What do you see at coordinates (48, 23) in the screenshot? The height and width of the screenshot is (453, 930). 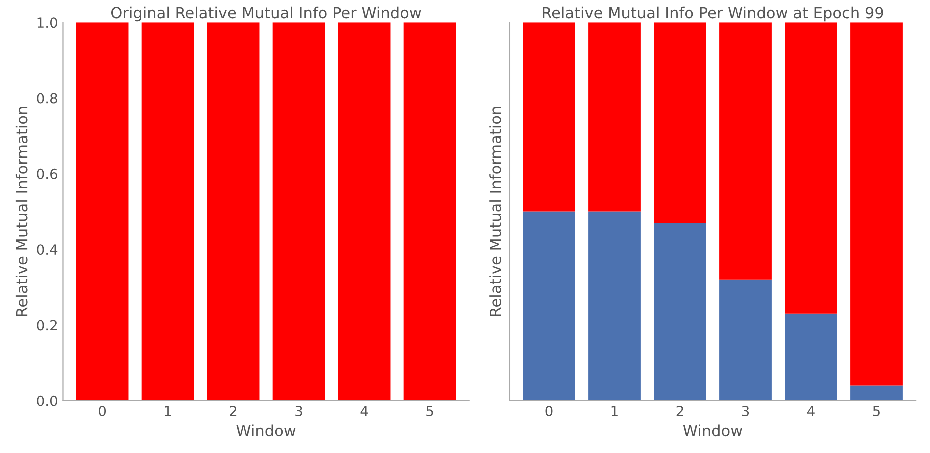 I see `y-tick-label: 1.0` at bounding box center [48, 23].